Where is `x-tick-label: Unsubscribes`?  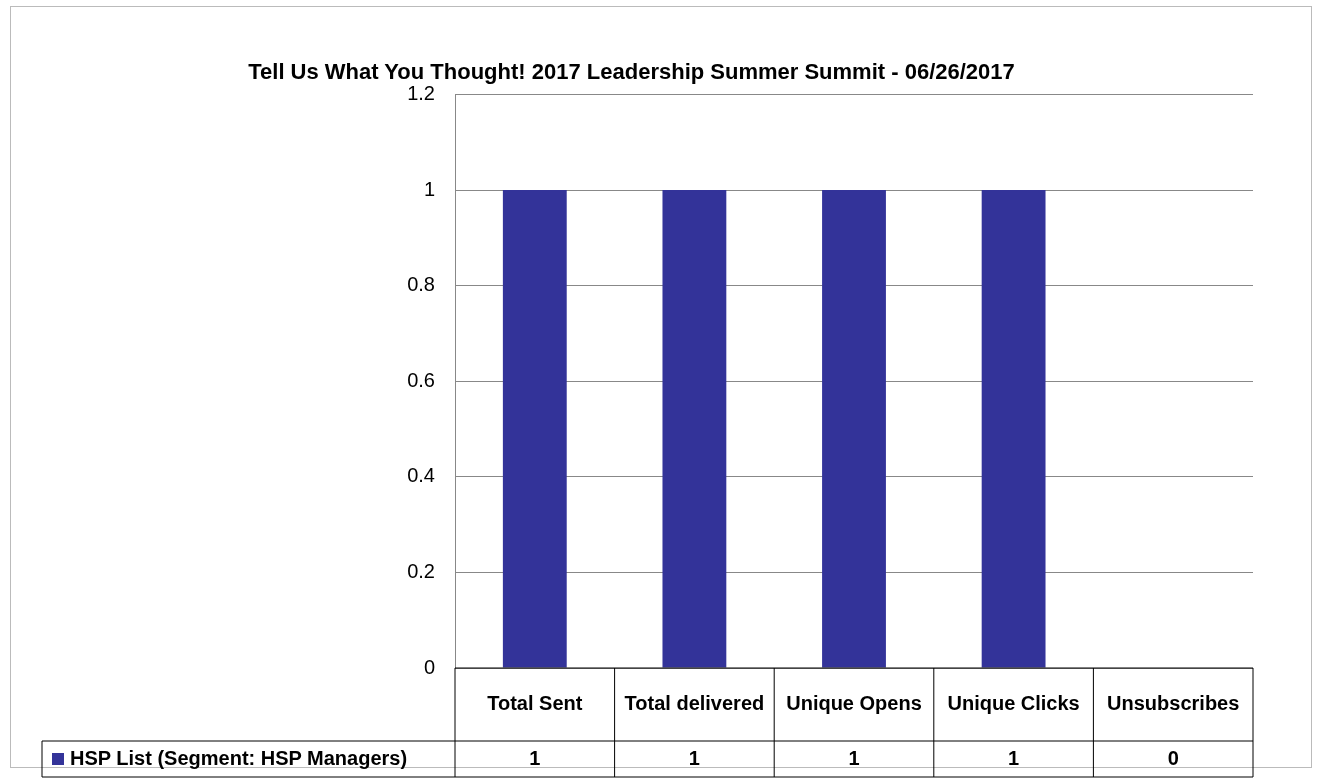 x-tick-label: Unsubscribes is located at coordinates (1173, 703).